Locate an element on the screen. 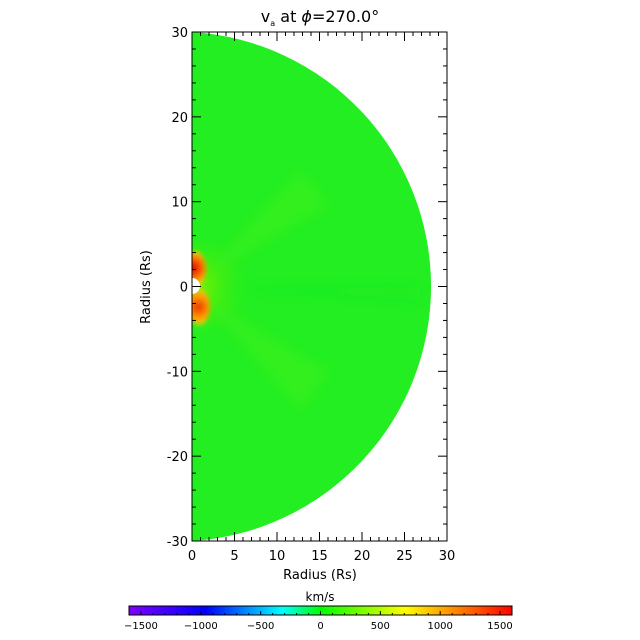  colorbar-ticks is located at coordinates (320, 613).